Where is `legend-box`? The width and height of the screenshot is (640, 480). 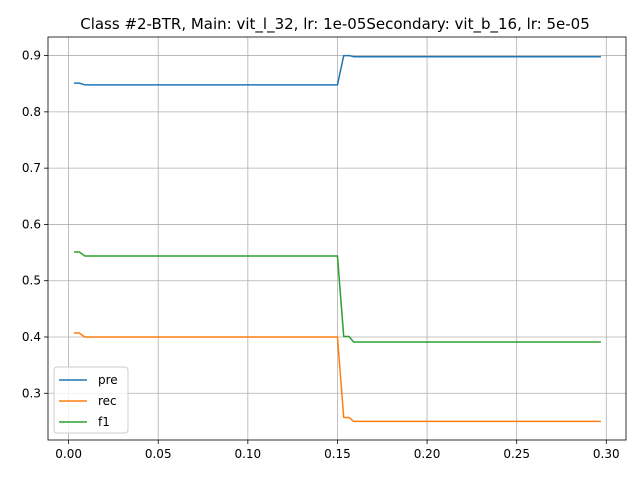 legend-box is located at coordinates (91, 400).